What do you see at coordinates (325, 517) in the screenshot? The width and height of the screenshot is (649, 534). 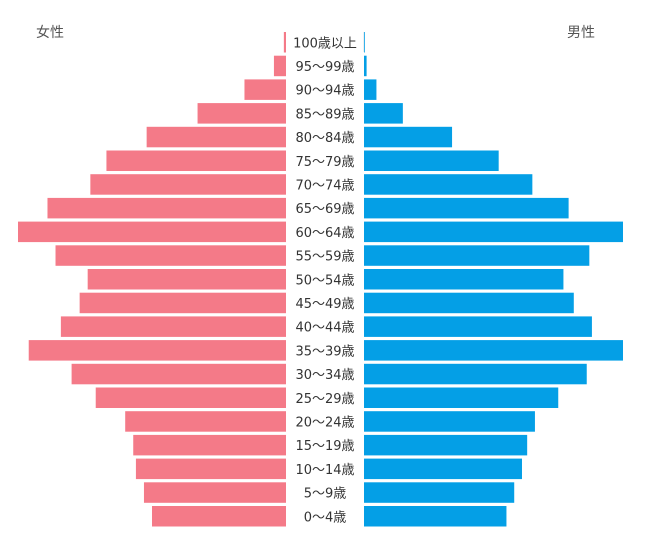 I see `age-group-label: 0〜4歳` at bounding box center [325, 517].